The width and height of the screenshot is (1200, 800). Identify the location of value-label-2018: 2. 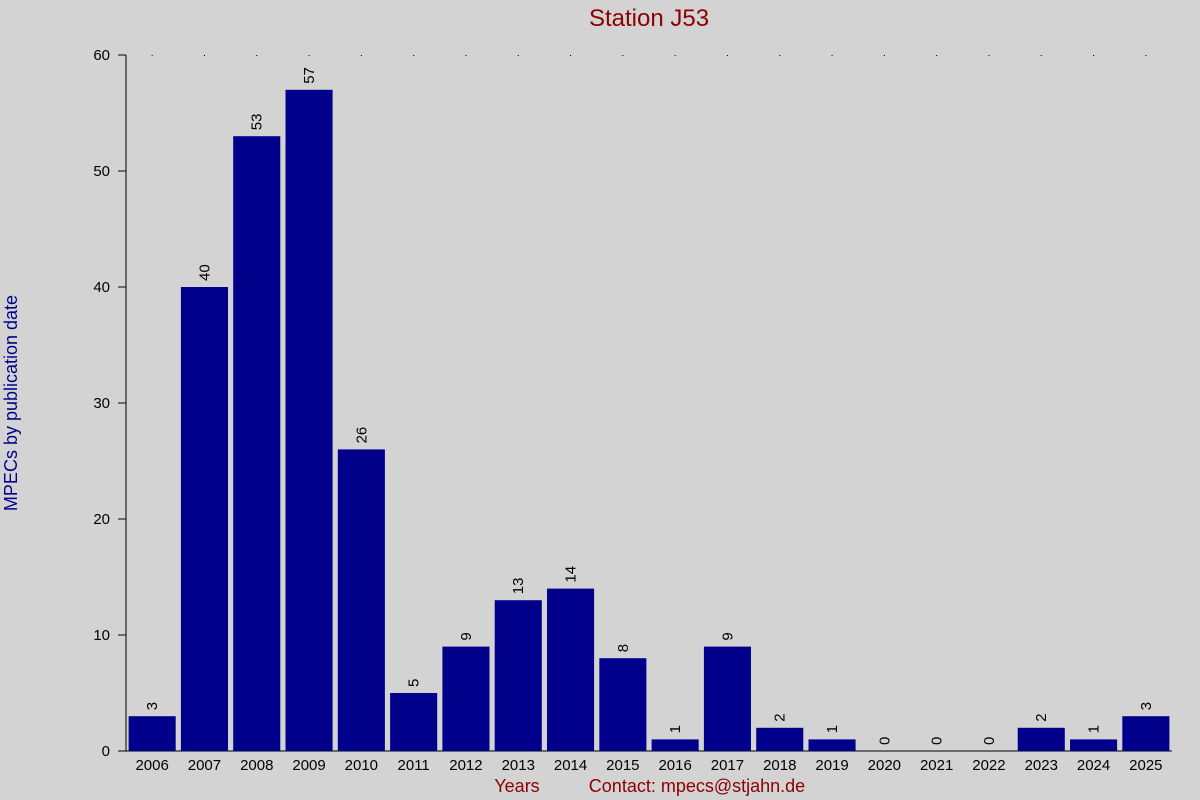
(780, 717).